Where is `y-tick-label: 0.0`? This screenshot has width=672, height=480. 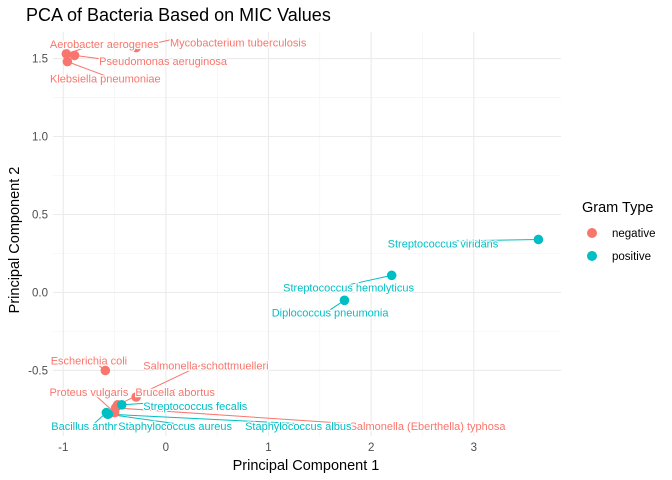 y-tick-label: 0.0 is located at coordinates (40, 293).